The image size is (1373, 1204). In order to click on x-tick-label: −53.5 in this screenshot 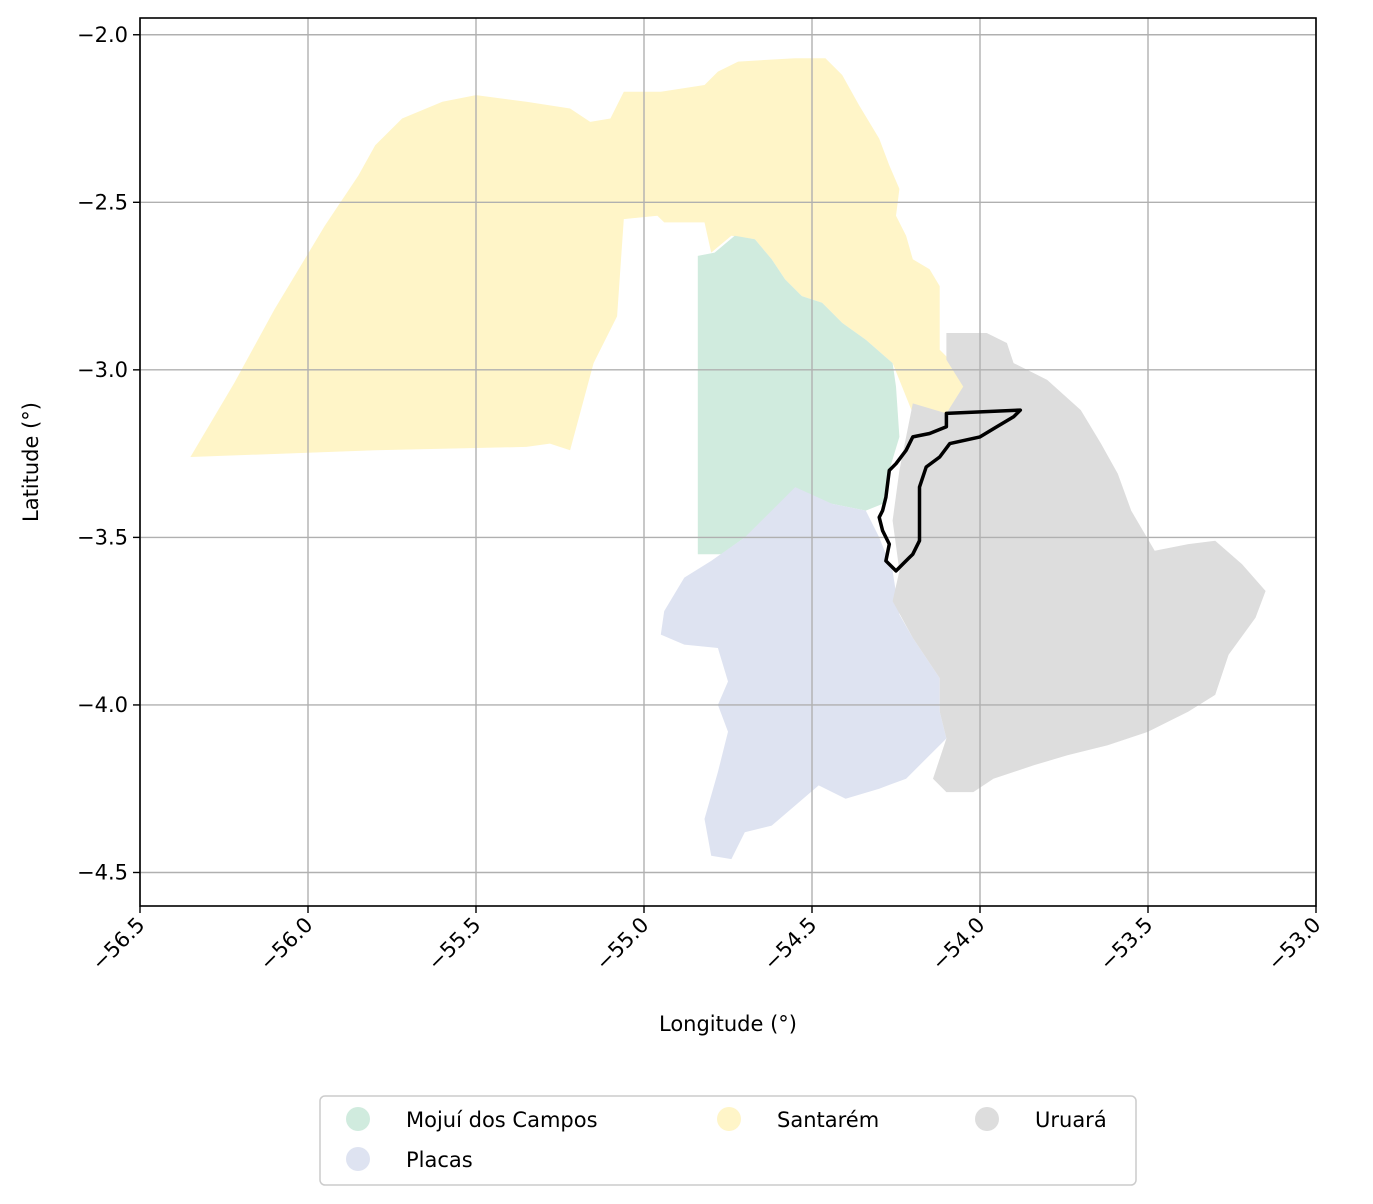, I will do `click(1126, 944)`.